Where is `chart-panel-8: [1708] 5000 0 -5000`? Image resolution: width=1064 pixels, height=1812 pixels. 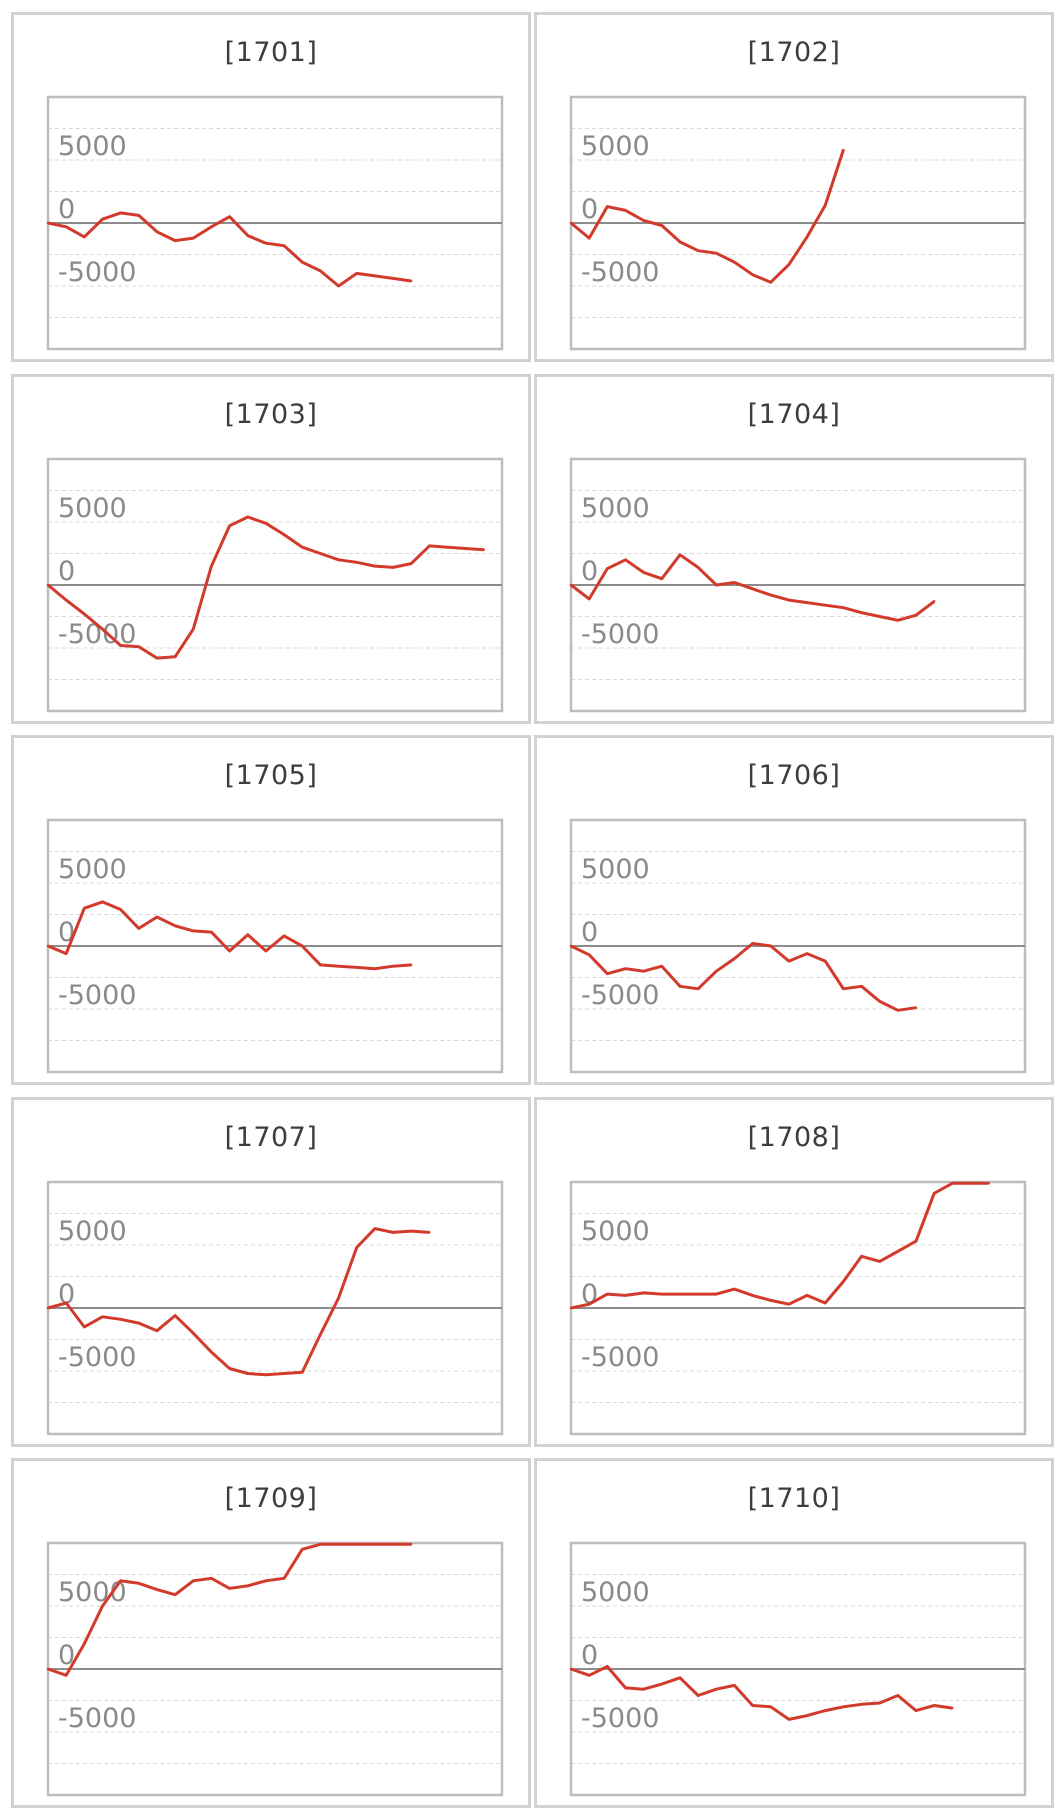
chart-panel-8: [1708] 5000 0 -5000 is located at coordinates (794, 1272).